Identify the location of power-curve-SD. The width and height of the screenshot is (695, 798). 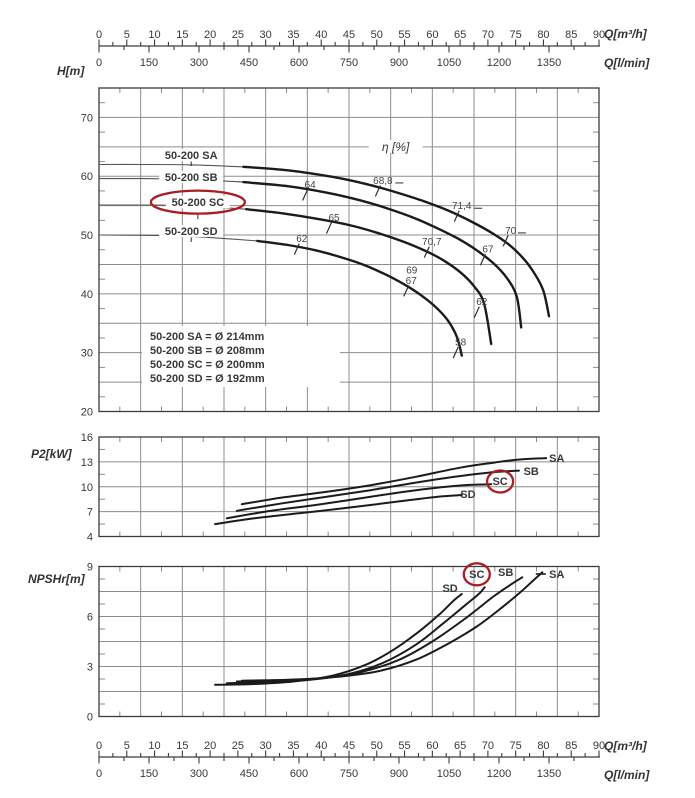
(338, 510).